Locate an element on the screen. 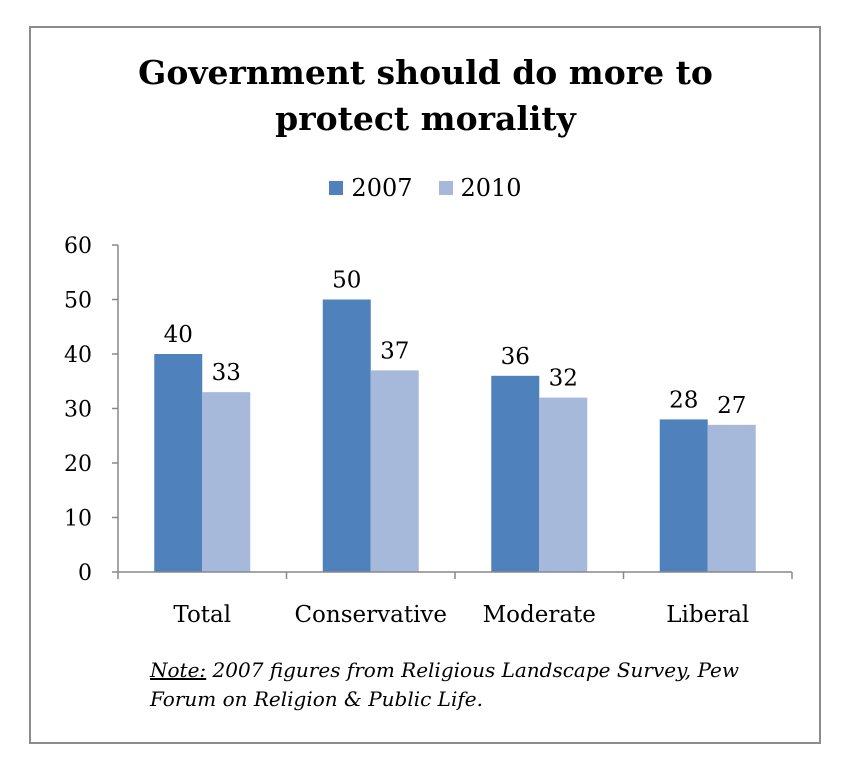  y-tick-label: 20 is located at coordinates (78, 464).